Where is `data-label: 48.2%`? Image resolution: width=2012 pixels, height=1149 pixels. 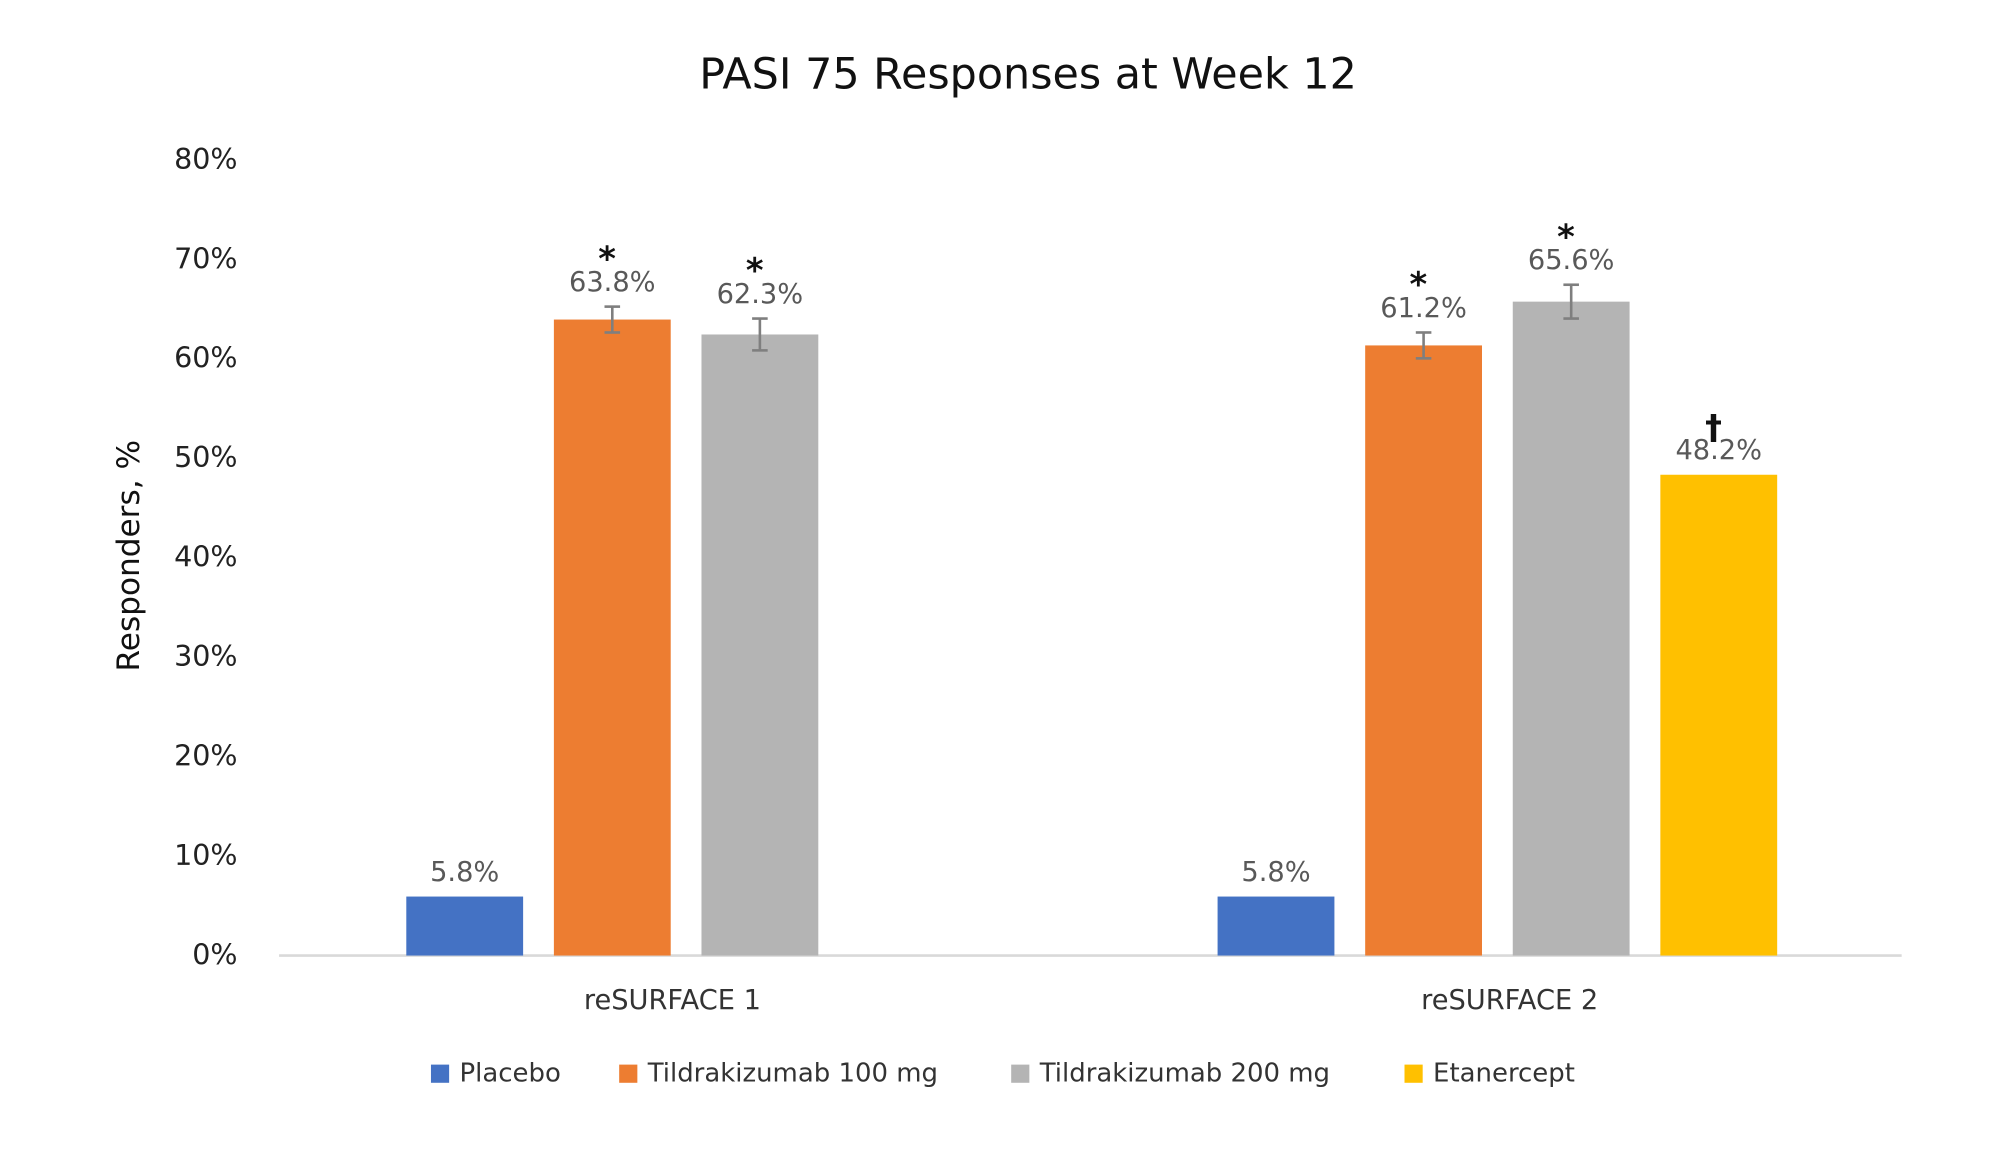 data-label: 48.2% is located at coordinates (1718, 450).